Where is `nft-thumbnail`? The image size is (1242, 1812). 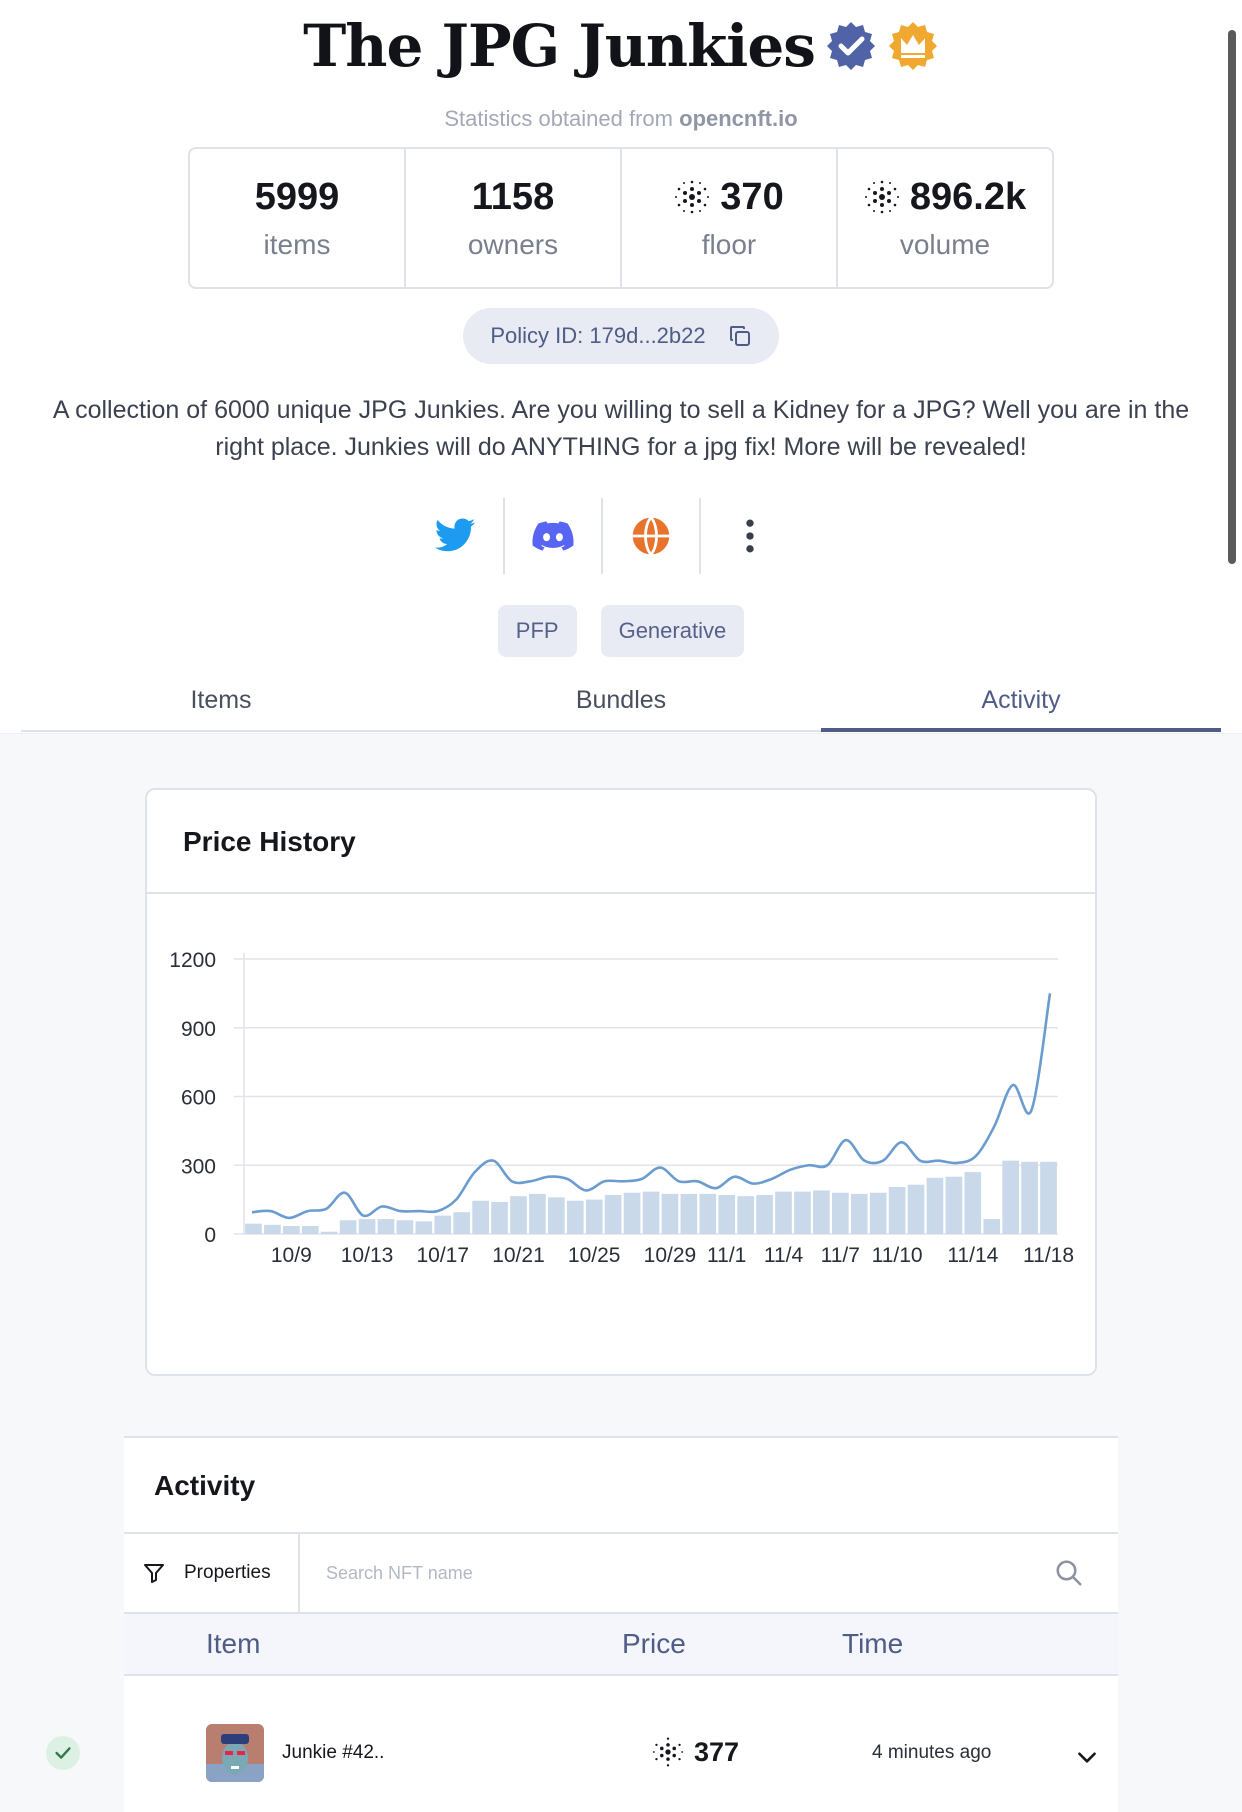
nft-thumbnail is located at coordinates (235, 1753).